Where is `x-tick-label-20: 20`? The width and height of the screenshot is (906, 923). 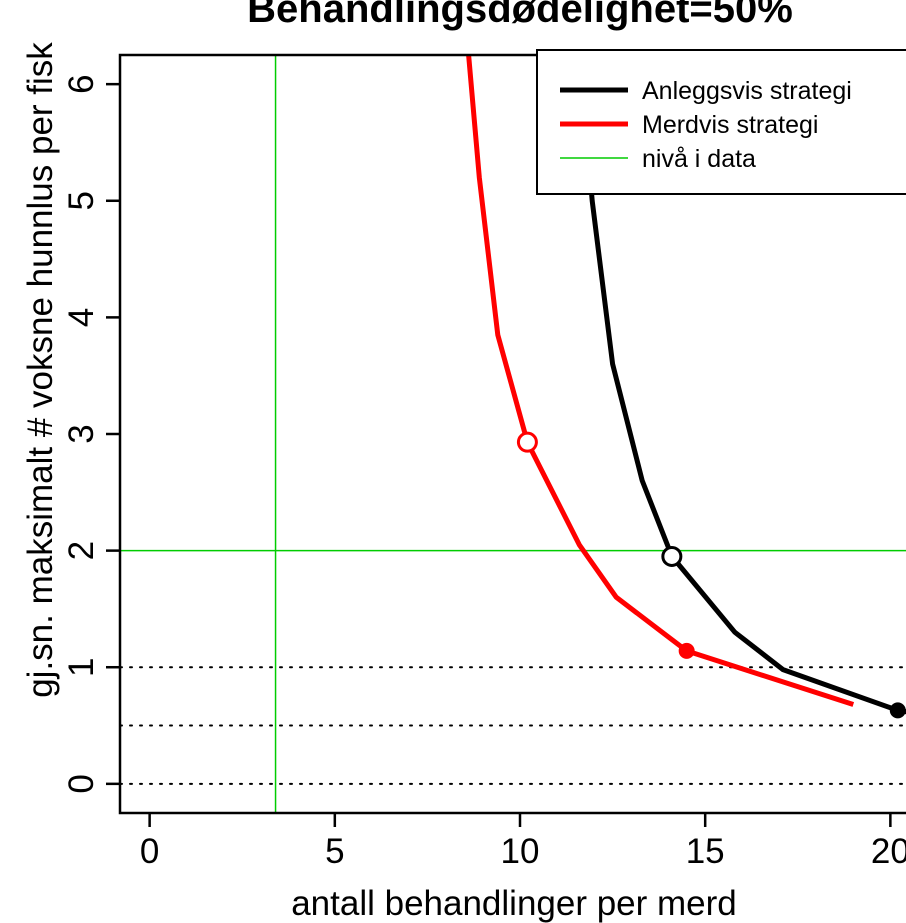 x-tick-label-20: 20 is located at coordinates (888, 851).